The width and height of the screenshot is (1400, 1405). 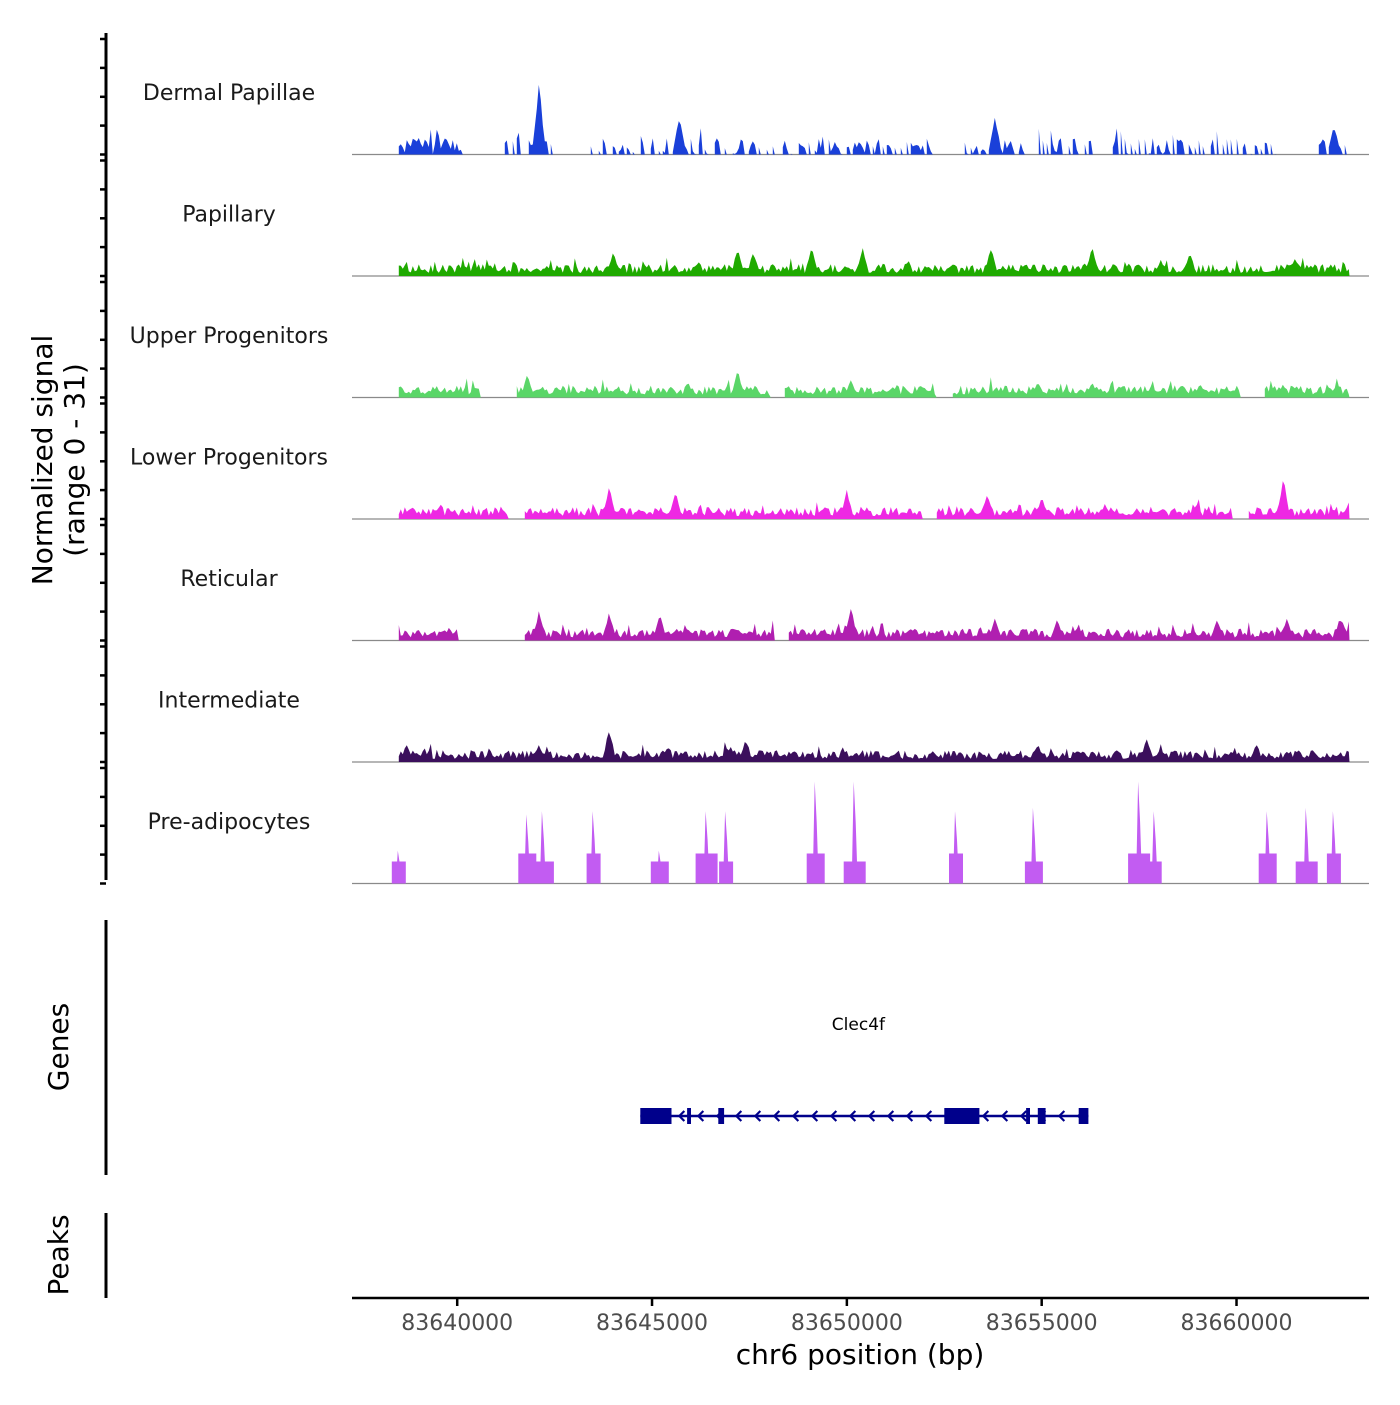 I want to click on gene-models: Clec4f, so click(x=864, y=1069).